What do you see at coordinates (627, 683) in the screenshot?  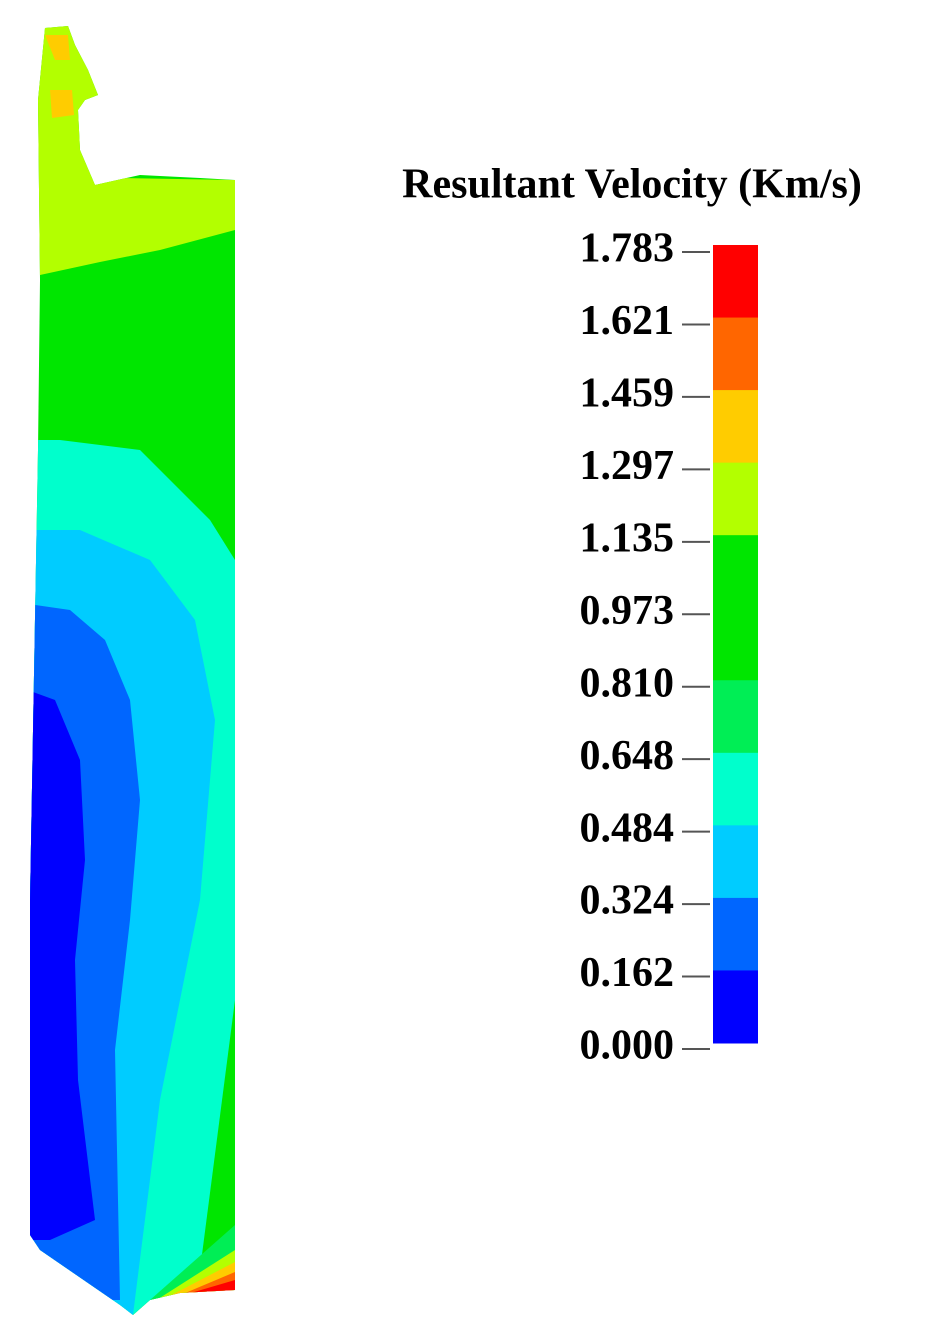 I see `tick-label: 0.810` at bounding box center [627, 683].